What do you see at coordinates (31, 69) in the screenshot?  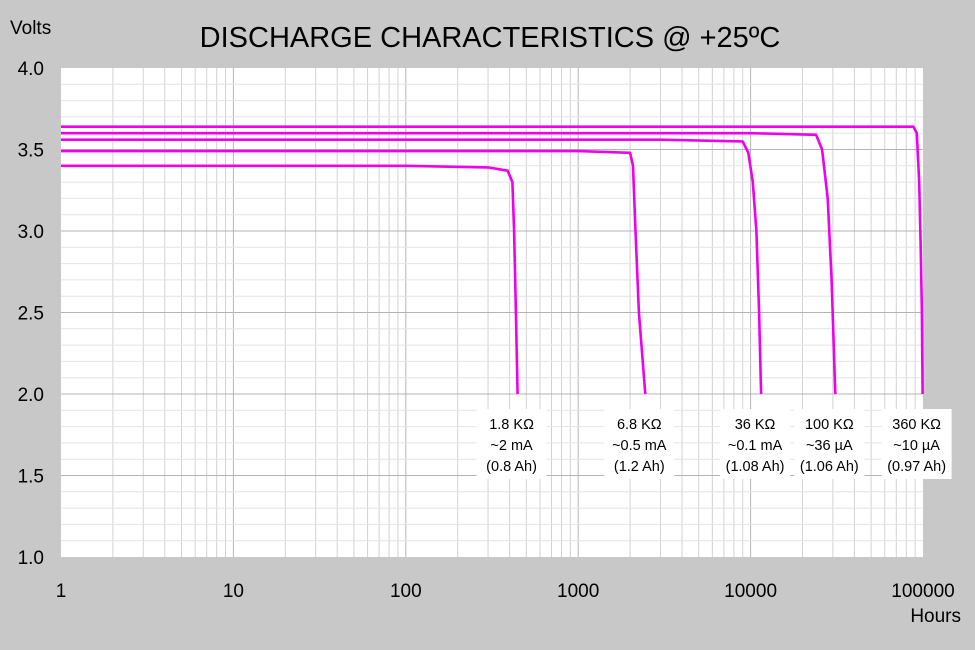 I see `y-tick-label: 4.0` at bounding box center [31, 69].